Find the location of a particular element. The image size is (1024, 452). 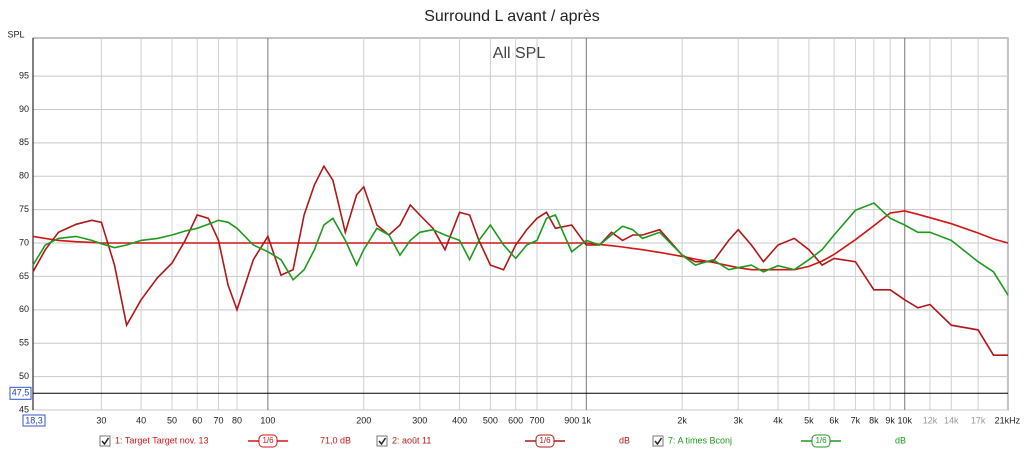

x-tick-label: 500 is located at coordinates (490, 420).